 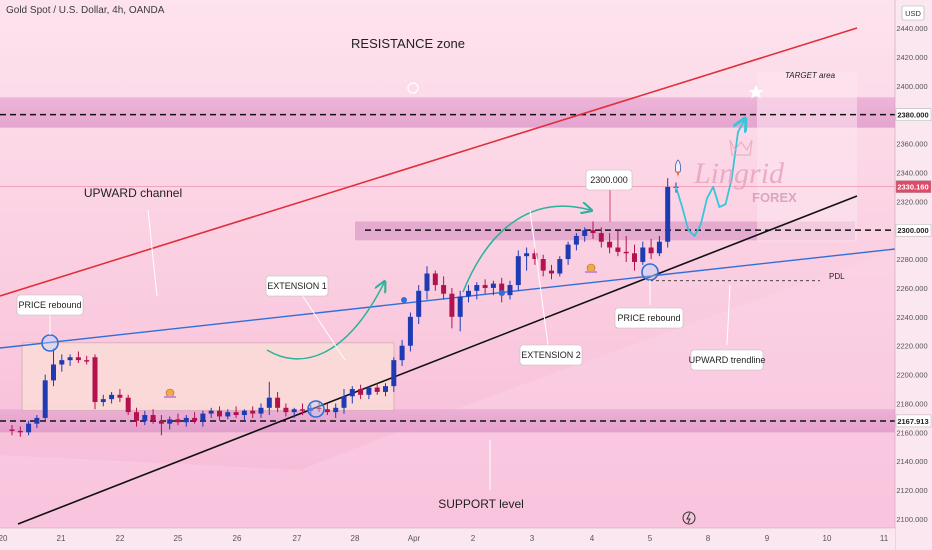 I want to click on price-rebound-right-label-text: PRICE rebound, so click(x=648, y=318).